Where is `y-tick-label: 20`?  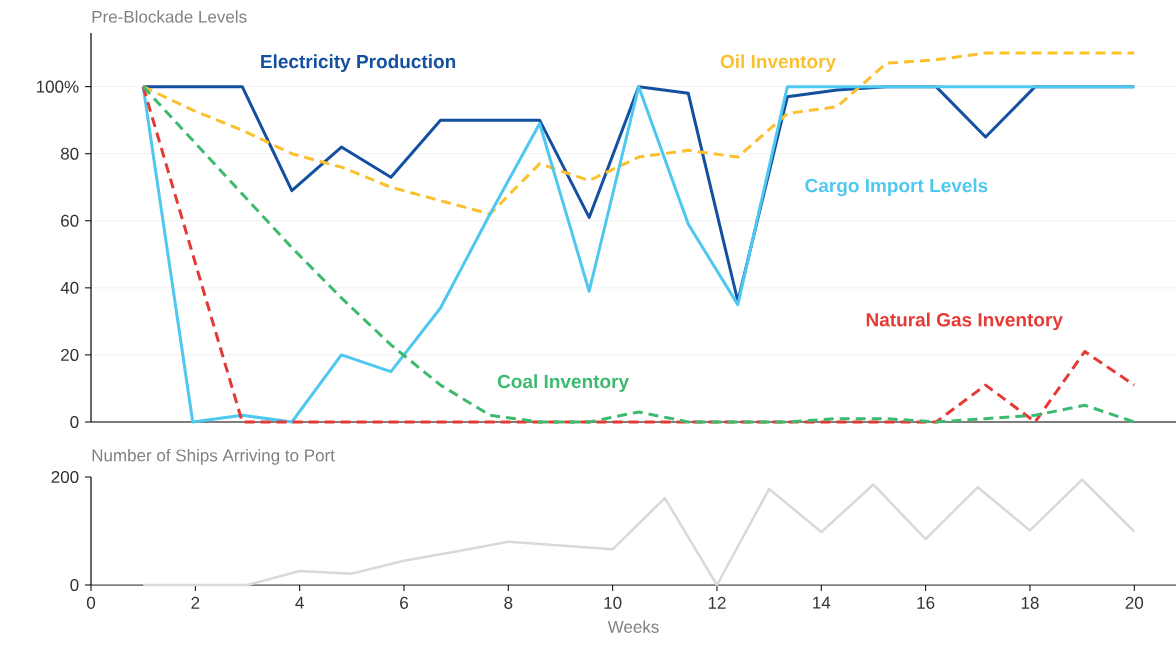 y-tick-label: 20 is located at coordinates (70, 354).